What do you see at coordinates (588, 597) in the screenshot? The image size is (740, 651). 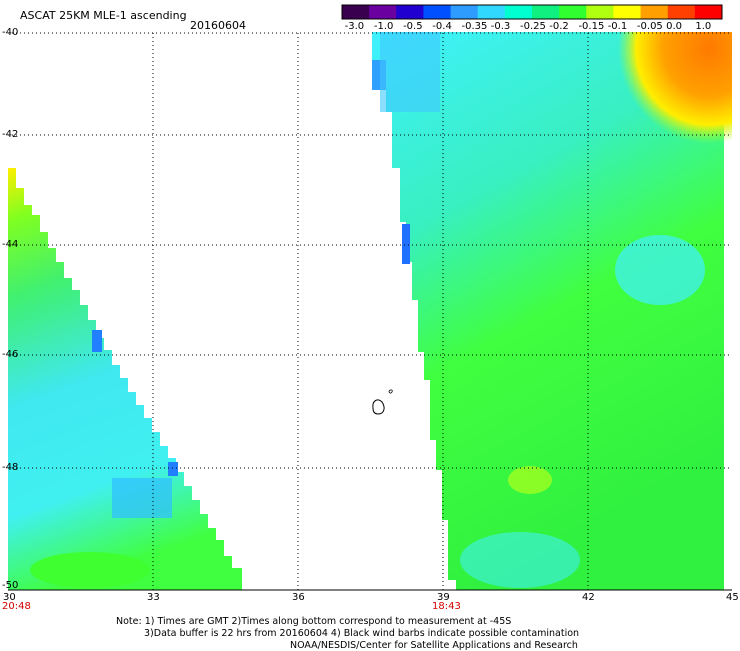 I see `x-tick-label: 42` at bounding box center [588, 597].